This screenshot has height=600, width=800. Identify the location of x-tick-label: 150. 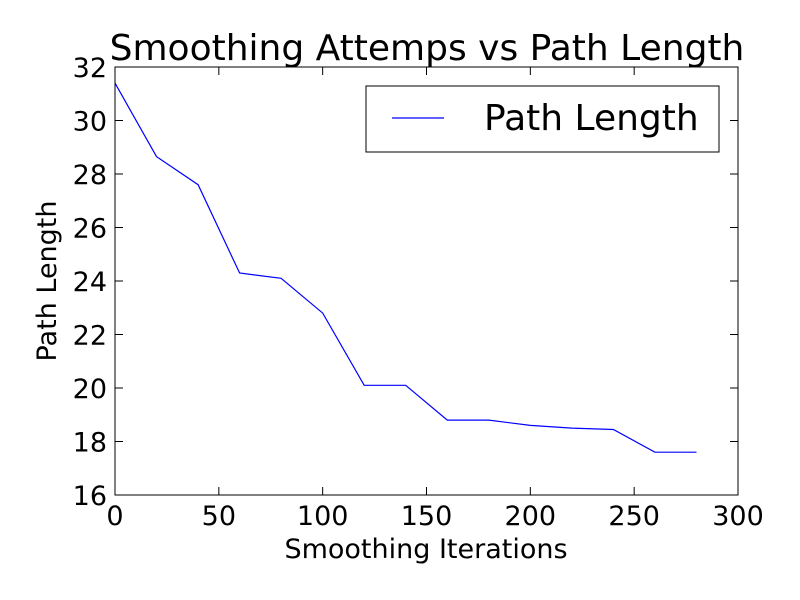
(427, 516).